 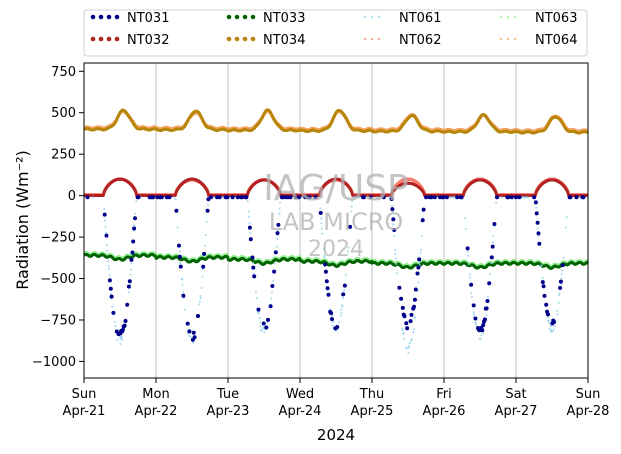 I want to click on legend-item-nt062: NT062, so click(x=402, y=40).